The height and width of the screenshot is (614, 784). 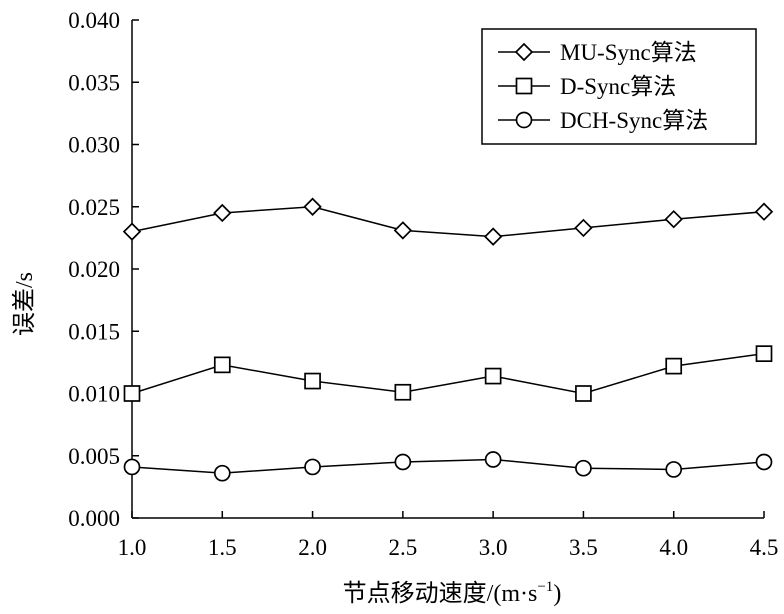 What do you see at coordinates (583, 547) in the screenshot?
I see `x-tick-label: 3.5` at bounding box center [583, 547].